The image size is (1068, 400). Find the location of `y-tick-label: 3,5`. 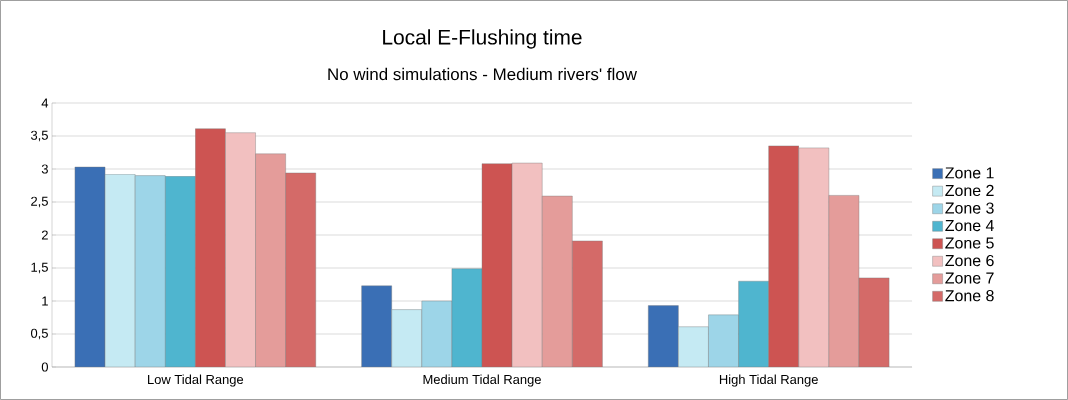

y-tick-label: 3,5 is located at coordinates (39, 136).